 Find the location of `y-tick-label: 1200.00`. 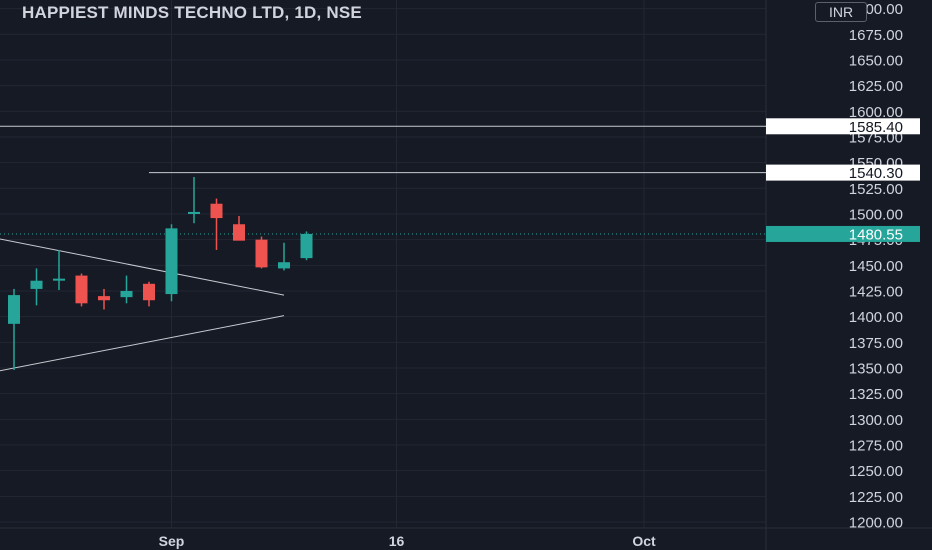

y-tick-label: 1200.00 is located at coordinates (876, 523).